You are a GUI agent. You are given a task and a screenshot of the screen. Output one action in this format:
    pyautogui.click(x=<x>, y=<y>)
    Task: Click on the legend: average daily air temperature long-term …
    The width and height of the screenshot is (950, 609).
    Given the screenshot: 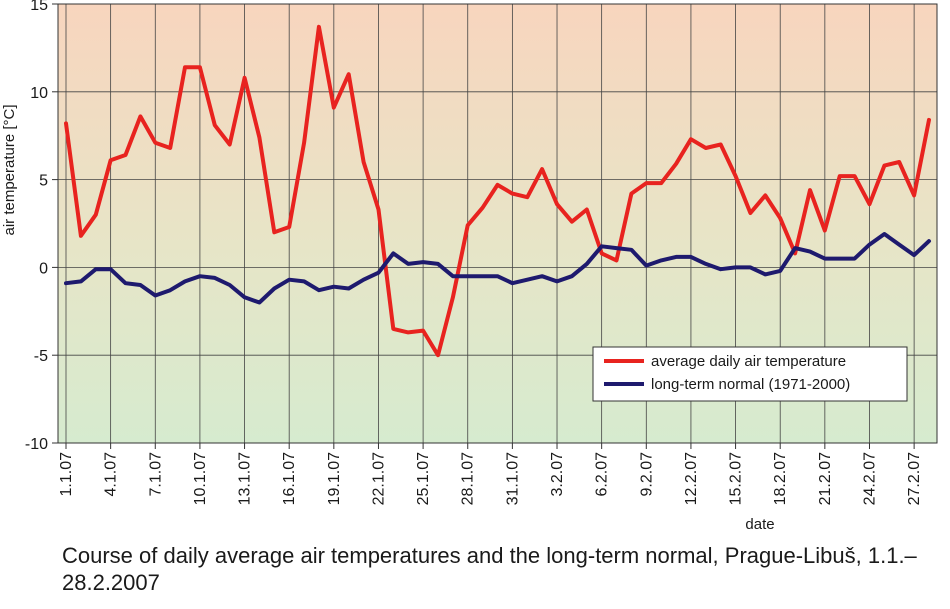 What is the action you would take?
    pyautogui.click(x=750, y=374)
    